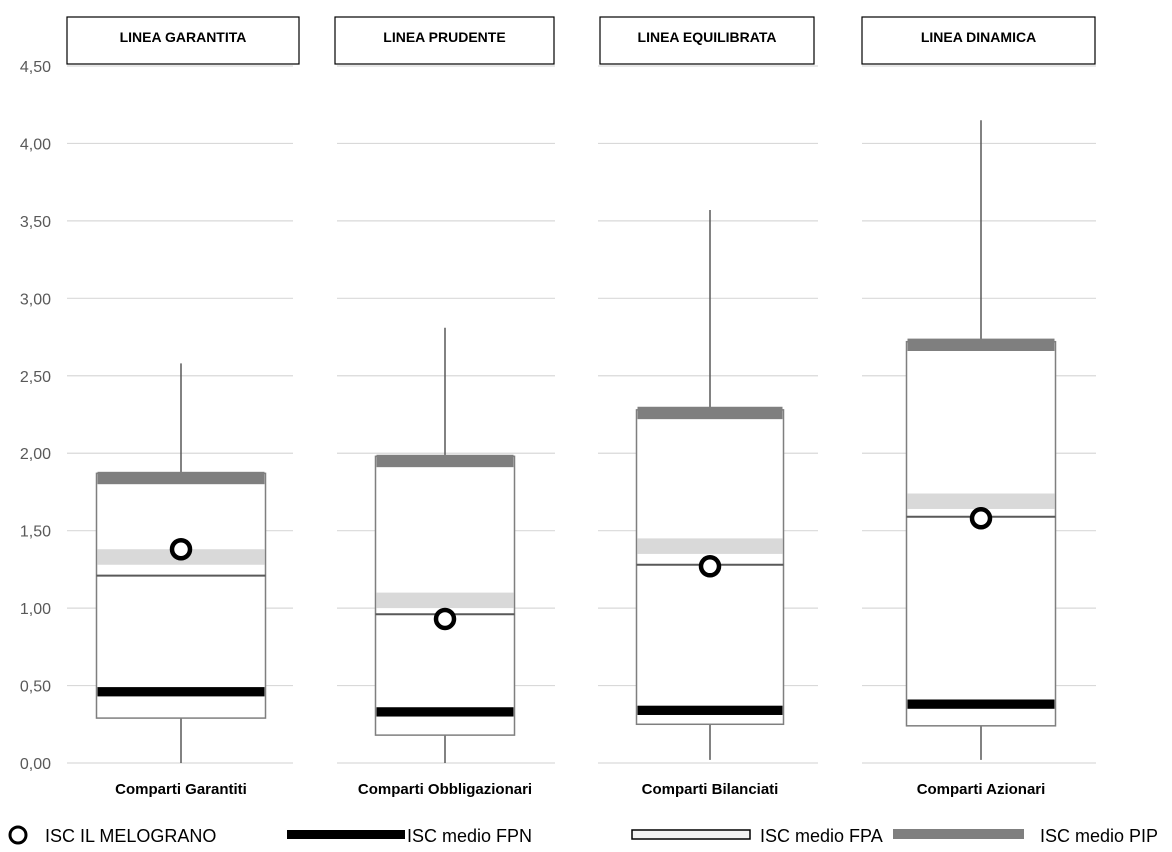 This screenshot has height=852, width=1172. I want to click on legend-label: ISC medio PIP, so click(1099, 836).